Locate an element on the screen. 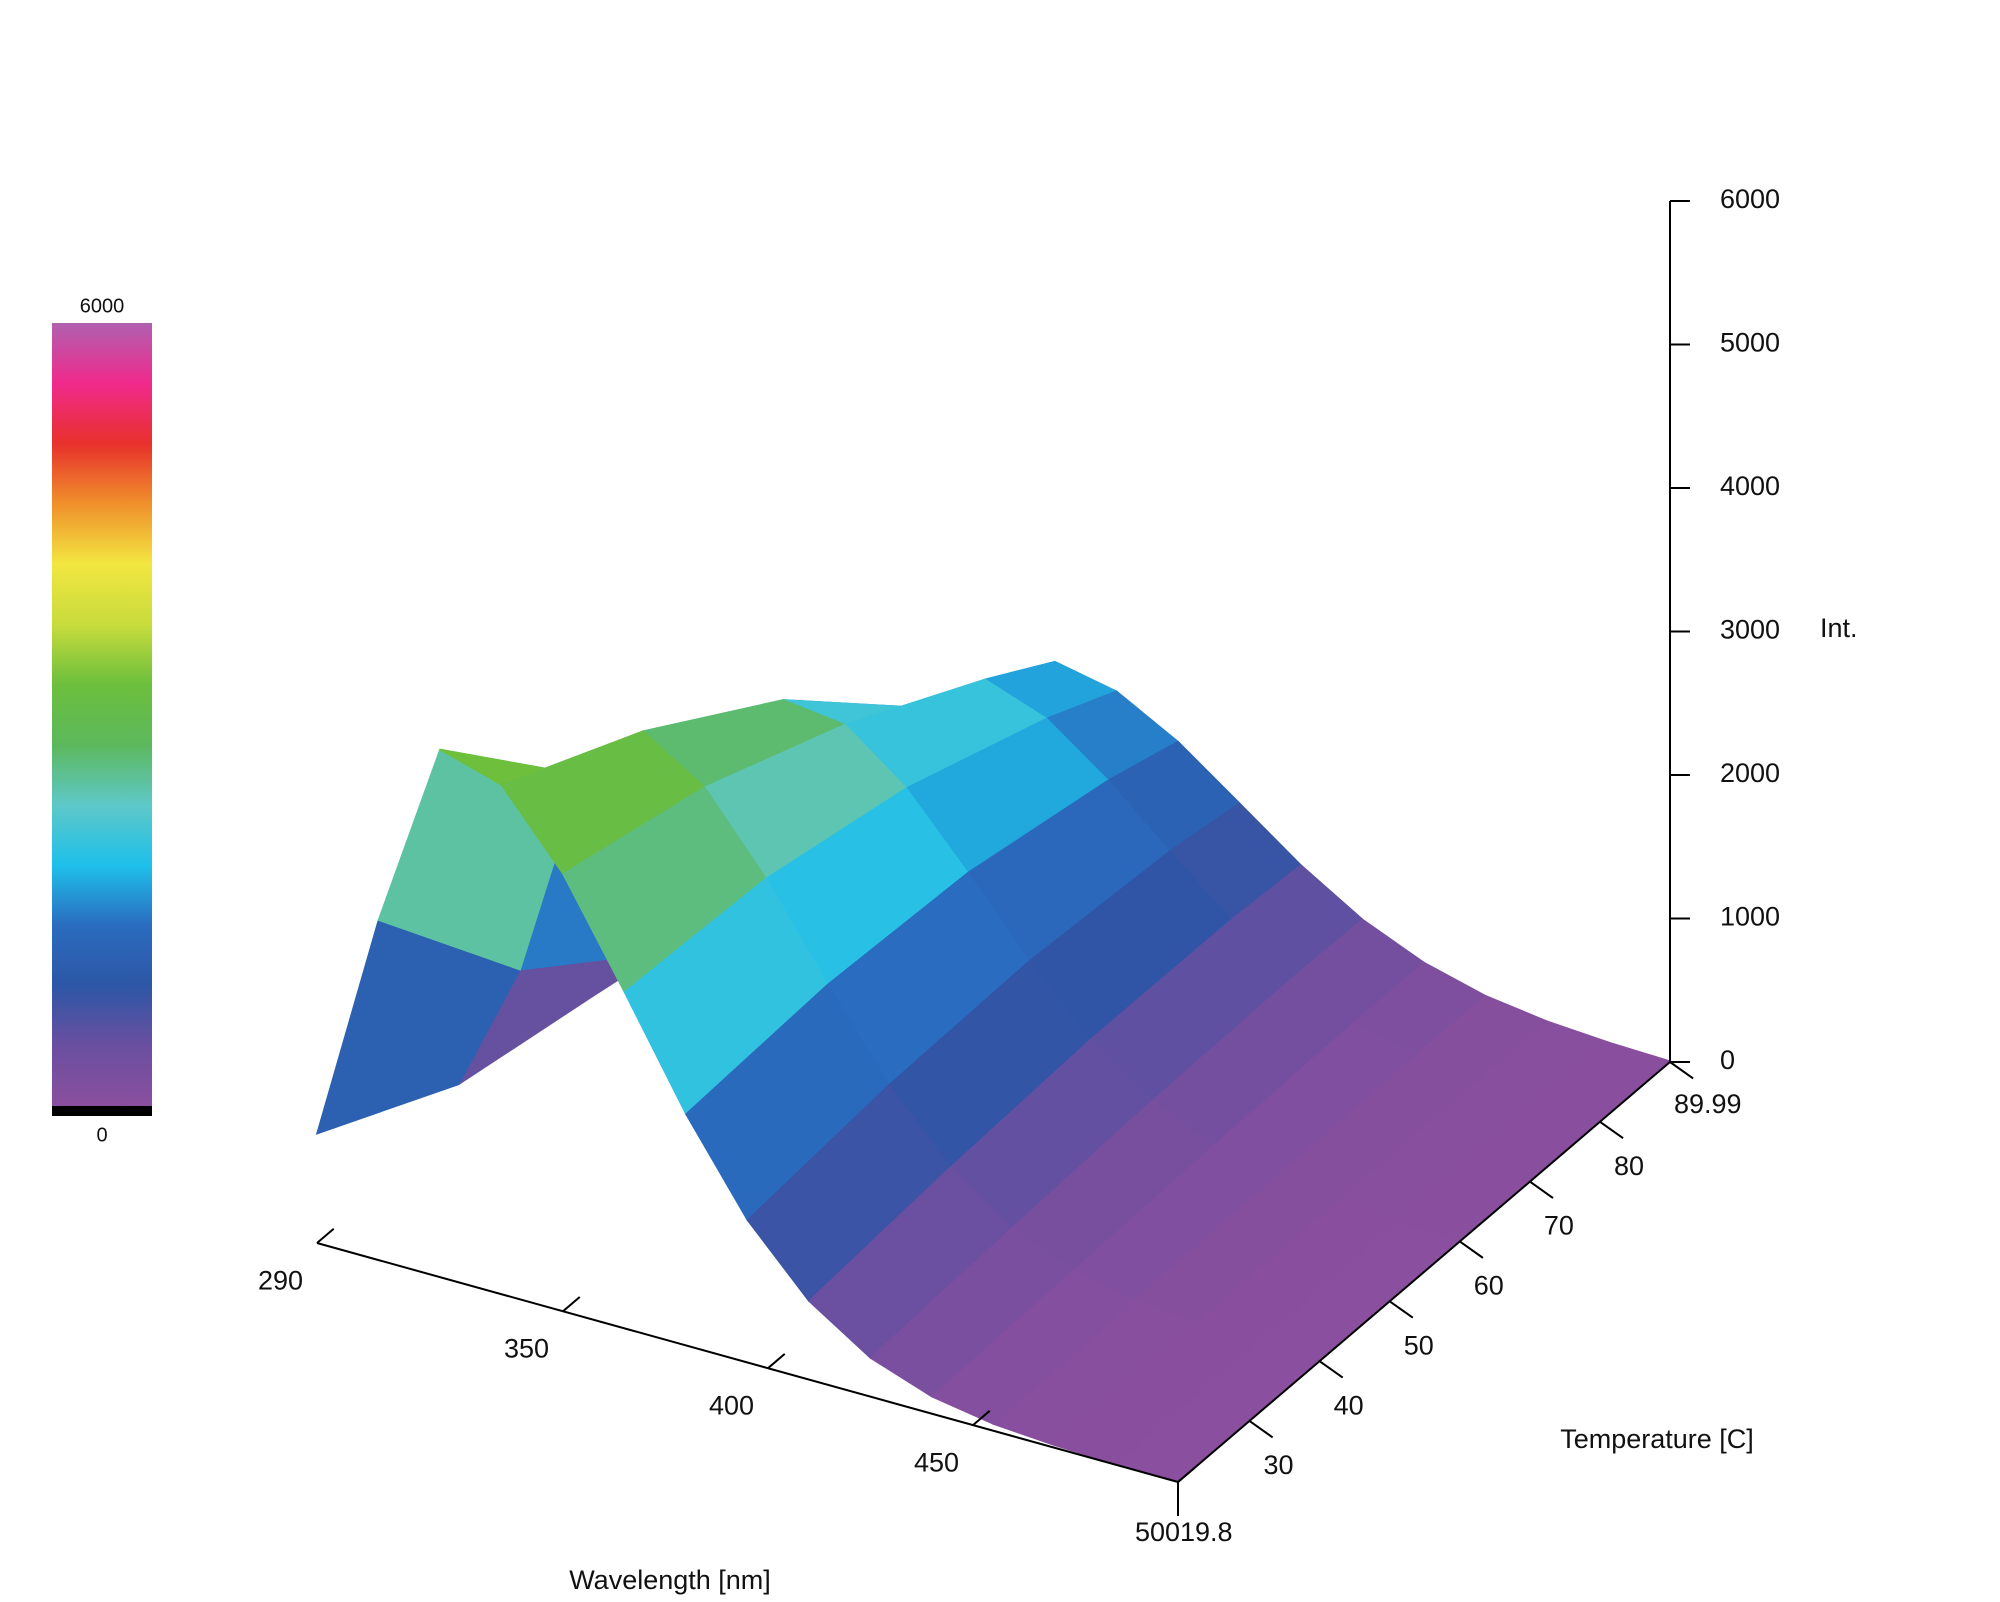 The height and width of the screenshot is (1602, 2000). y-tick-label: 89.99 is located at coordinates (1708, 1104).